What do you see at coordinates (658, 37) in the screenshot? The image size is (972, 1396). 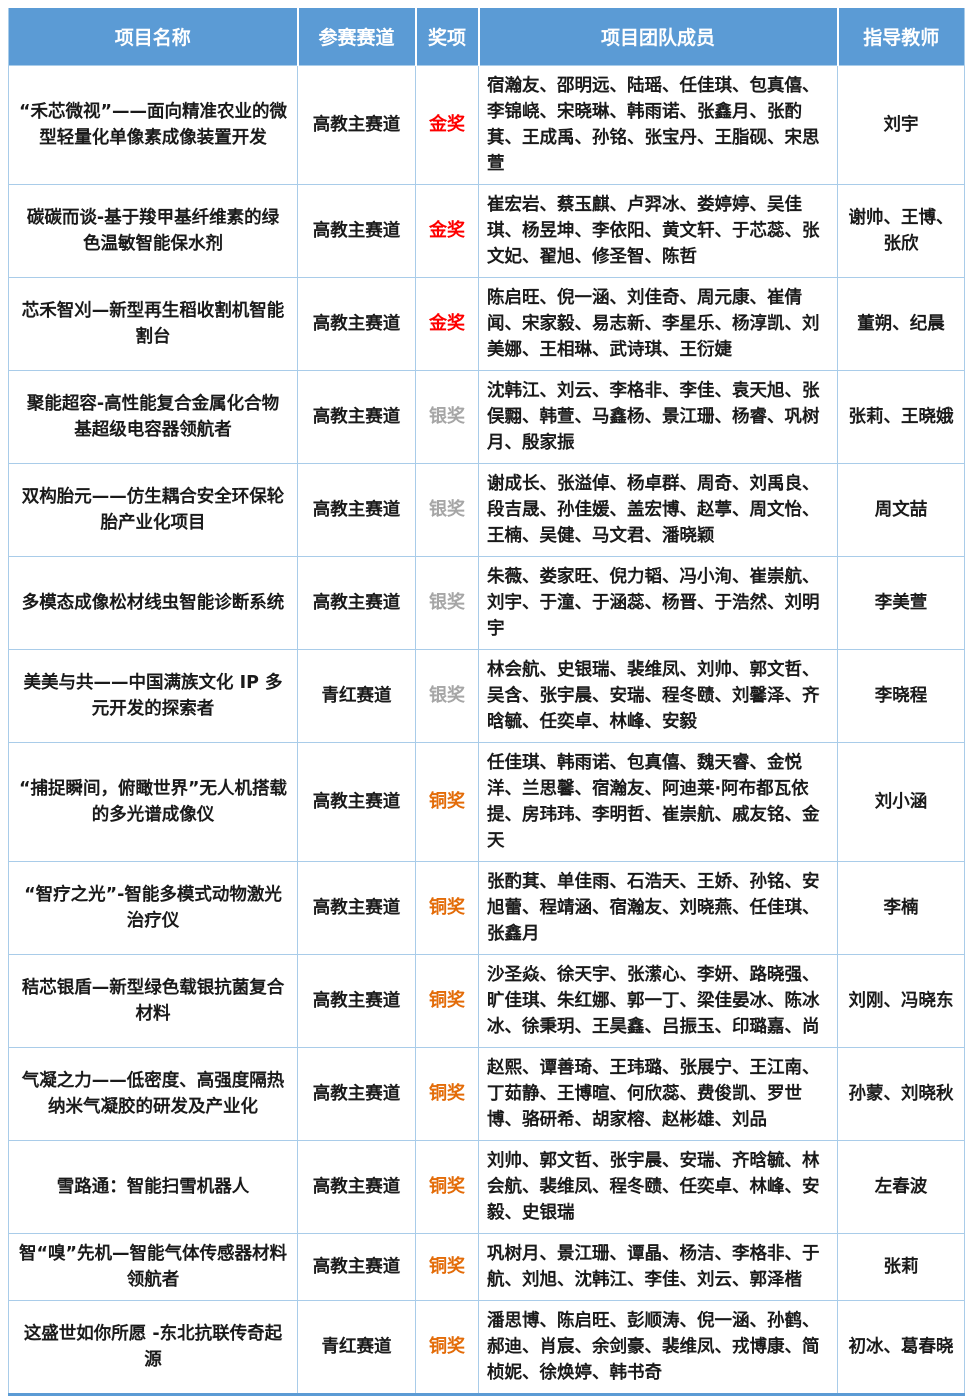 I see `column-header-members: 项目团队成员` at bounding box center [658, 37].